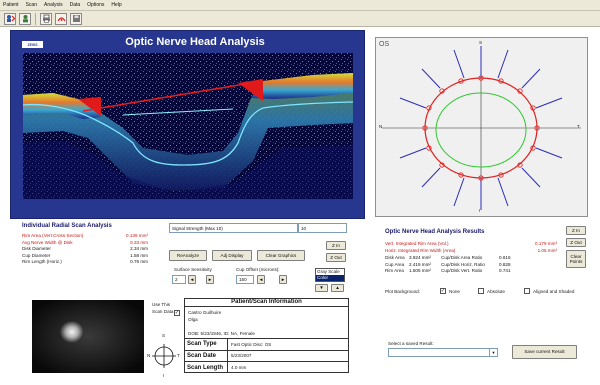  I want to click on surface-sensitivity-label: Surface Sensitivity, so click(193, 269).